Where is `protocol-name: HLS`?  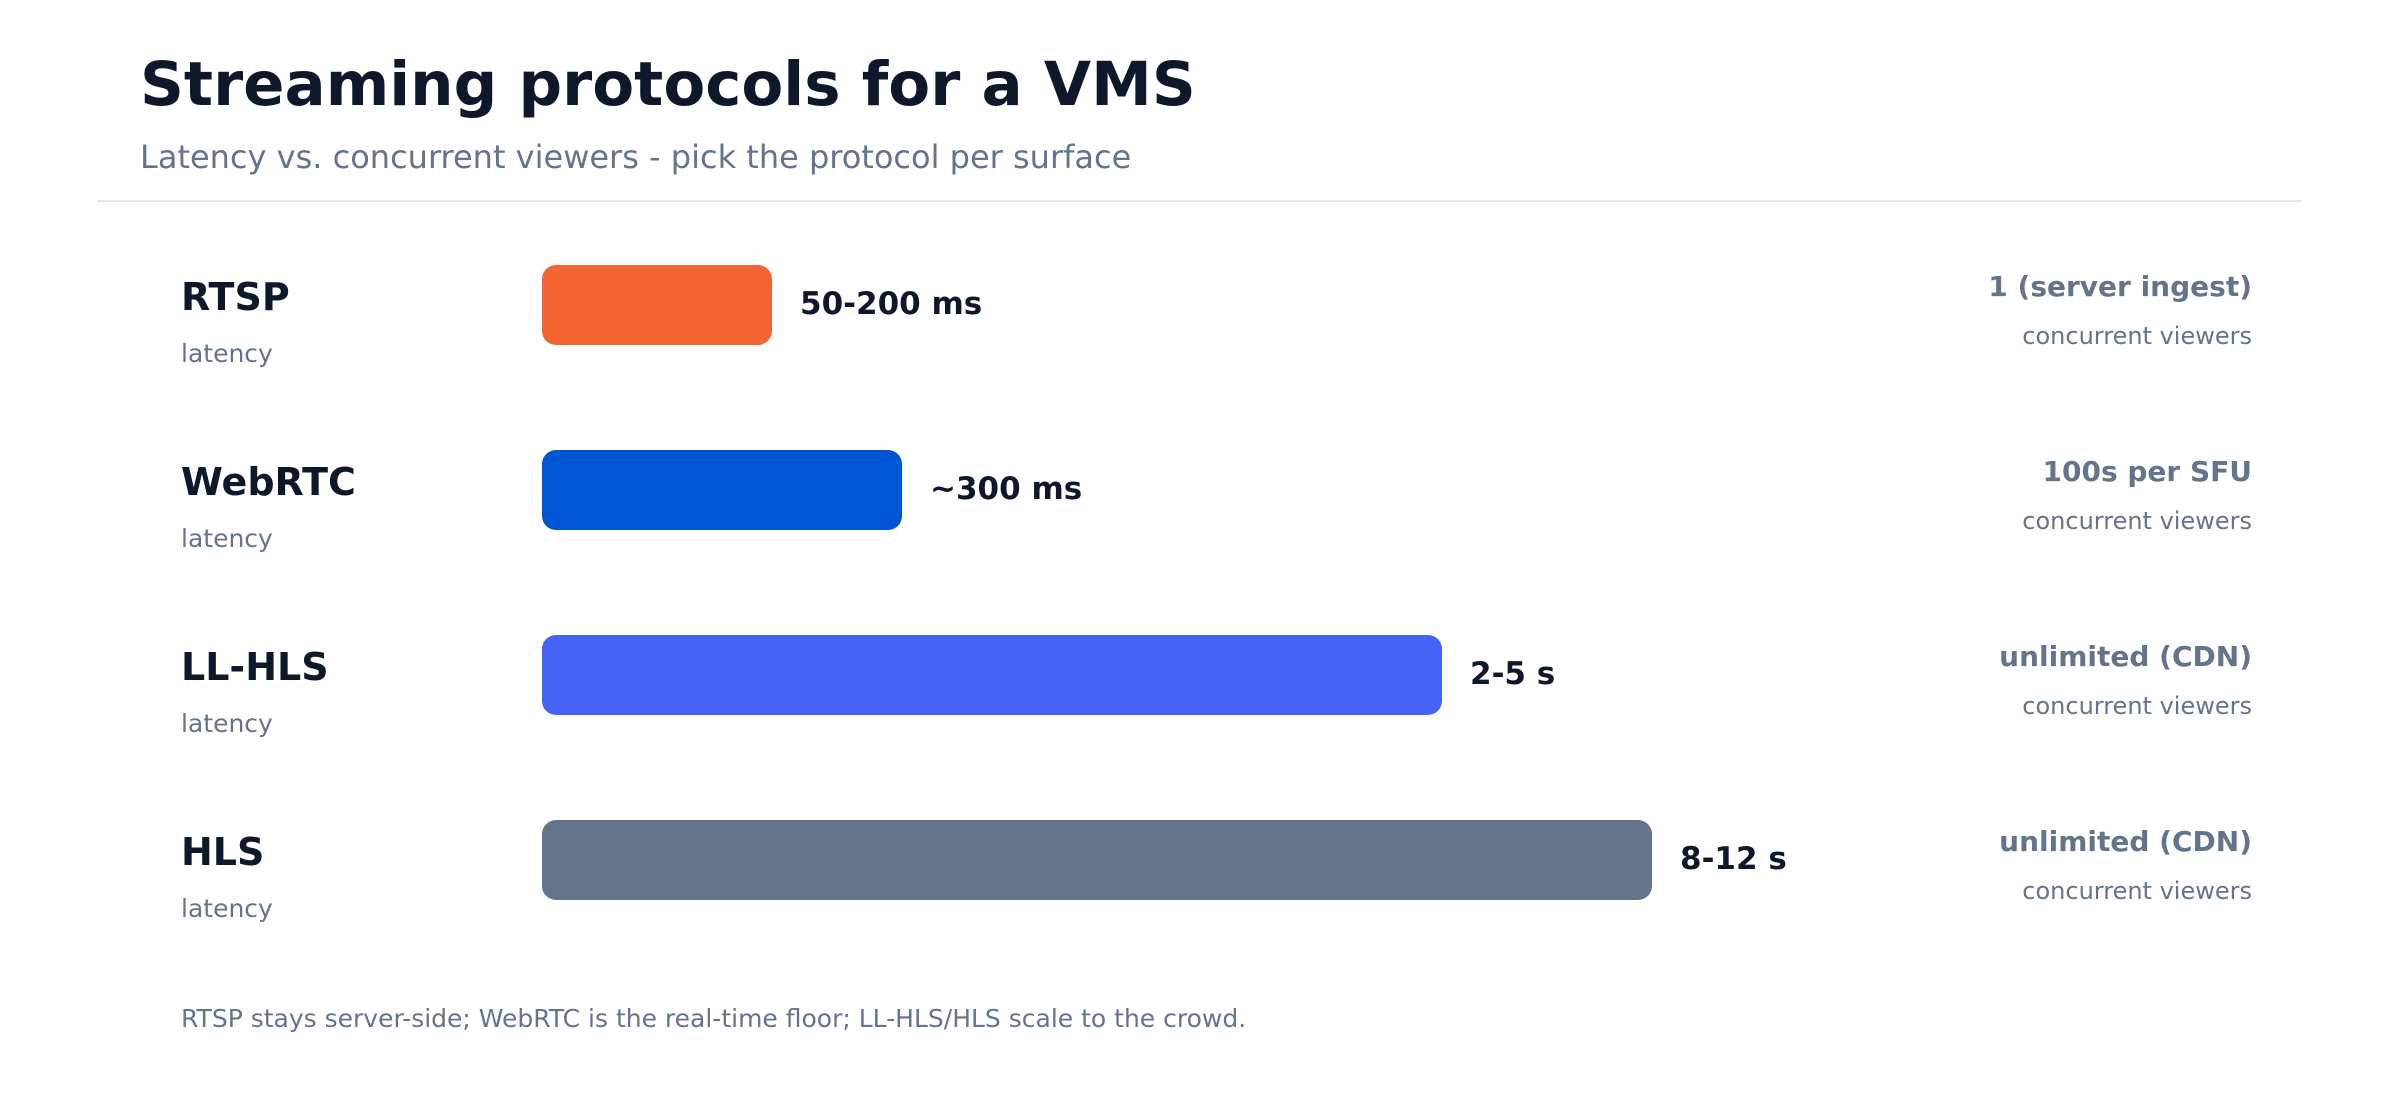 protocol-name: HLS is located at coordinates (223, 852).